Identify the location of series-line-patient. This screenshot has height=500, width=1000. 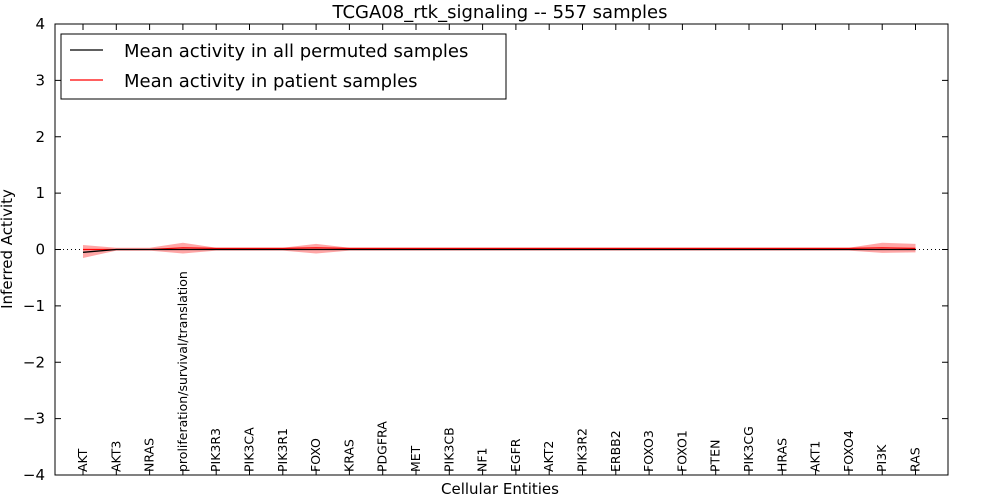
(499, 249).